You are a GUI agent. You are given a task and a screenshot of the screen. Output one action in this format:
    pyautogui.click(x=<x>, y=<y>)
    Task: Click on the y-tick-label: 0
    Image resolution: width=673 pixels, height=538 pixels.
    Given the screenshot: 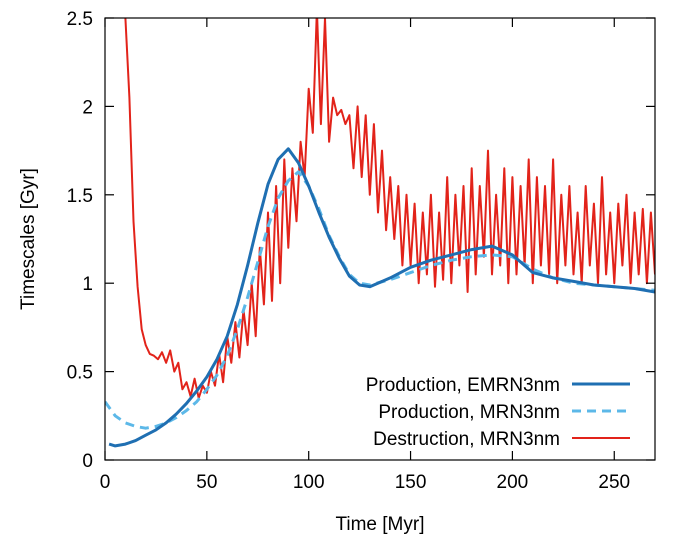 What is the action you would take?
    pyautogui.click(x=87, y=461)
    